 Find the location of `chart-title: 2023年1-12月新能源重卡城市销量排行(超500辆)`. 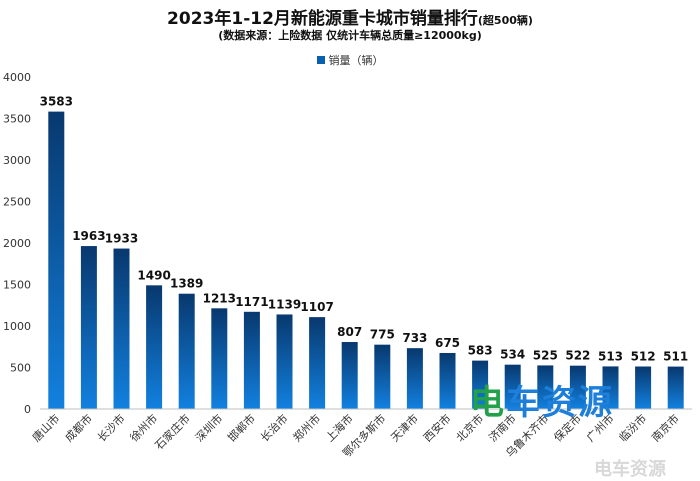

chart-title: 2023年1-12月新能源重卡城市销量排行(超500辆) is located at coordinates (350, 16).